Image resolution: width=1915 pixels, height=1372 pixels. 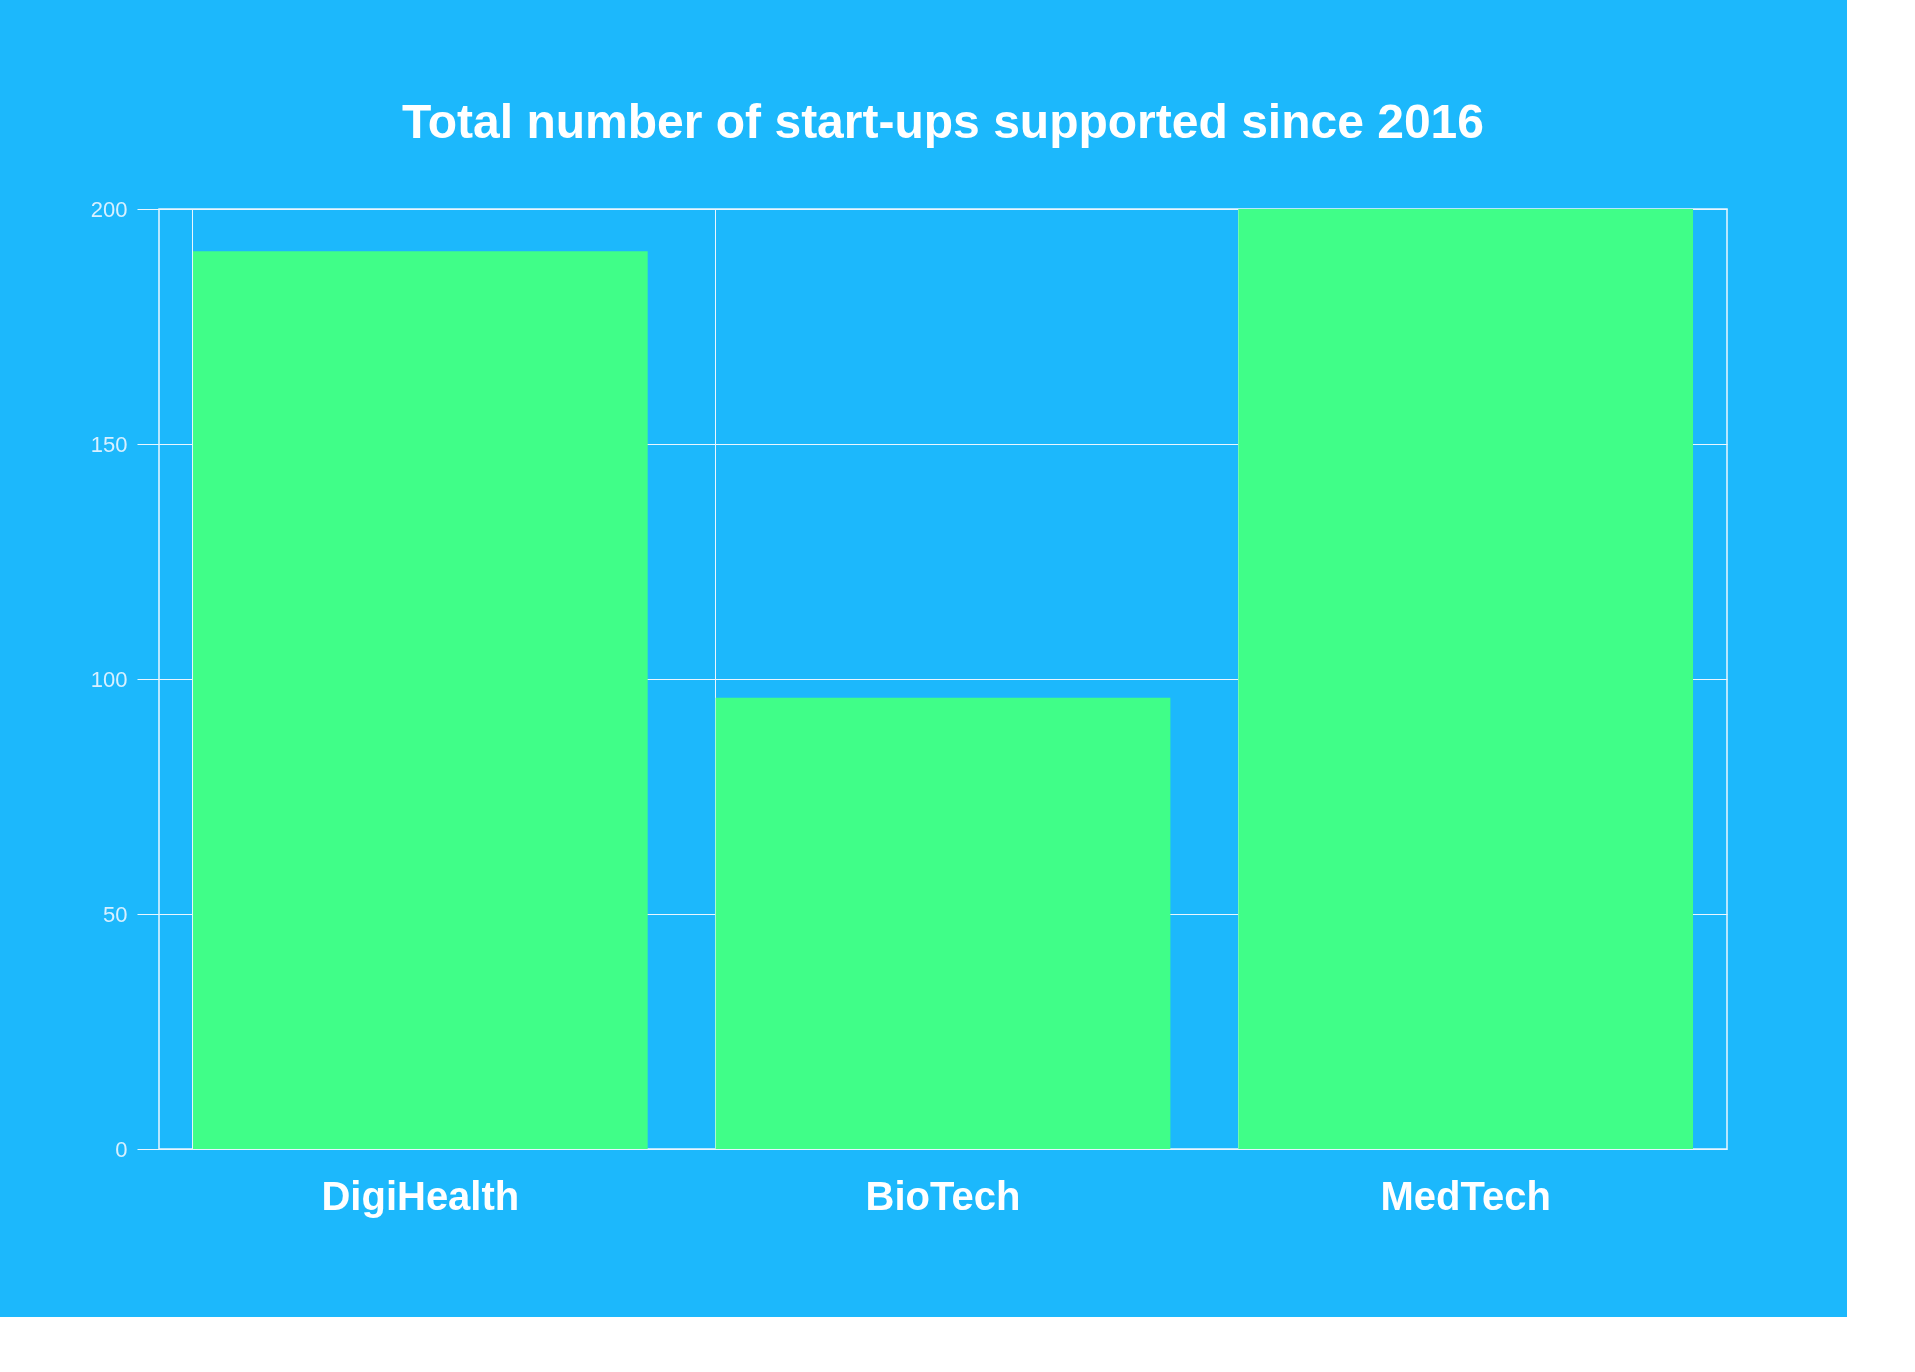 What do you see at coordinates (109, 679) in the screenshot?
I see `y-tick-label: 100` at bounding box center [109, 679].